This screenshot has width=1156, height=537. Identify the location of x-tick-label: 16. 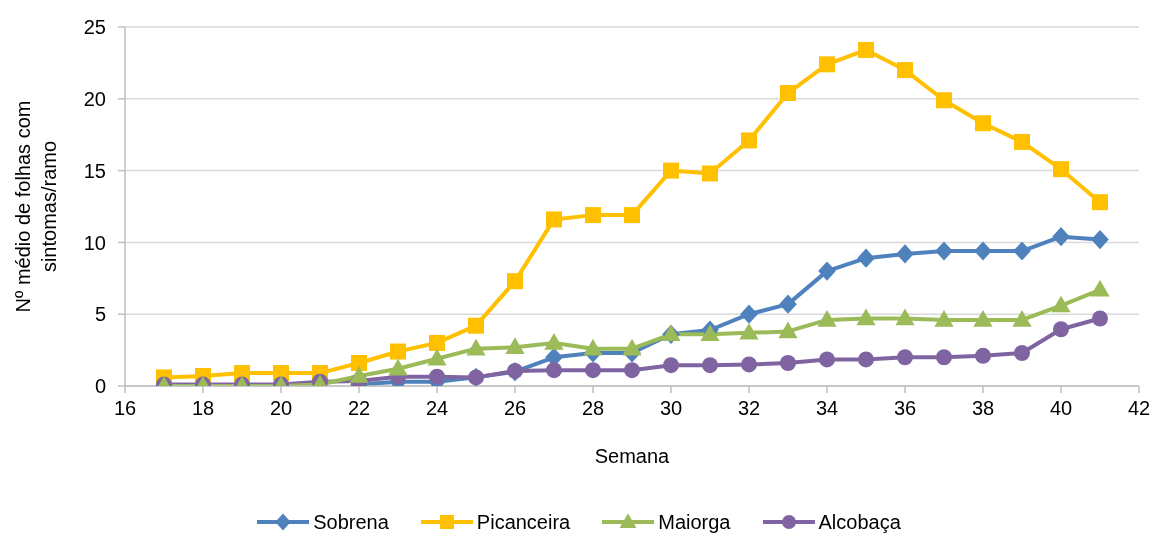
(125, 408).